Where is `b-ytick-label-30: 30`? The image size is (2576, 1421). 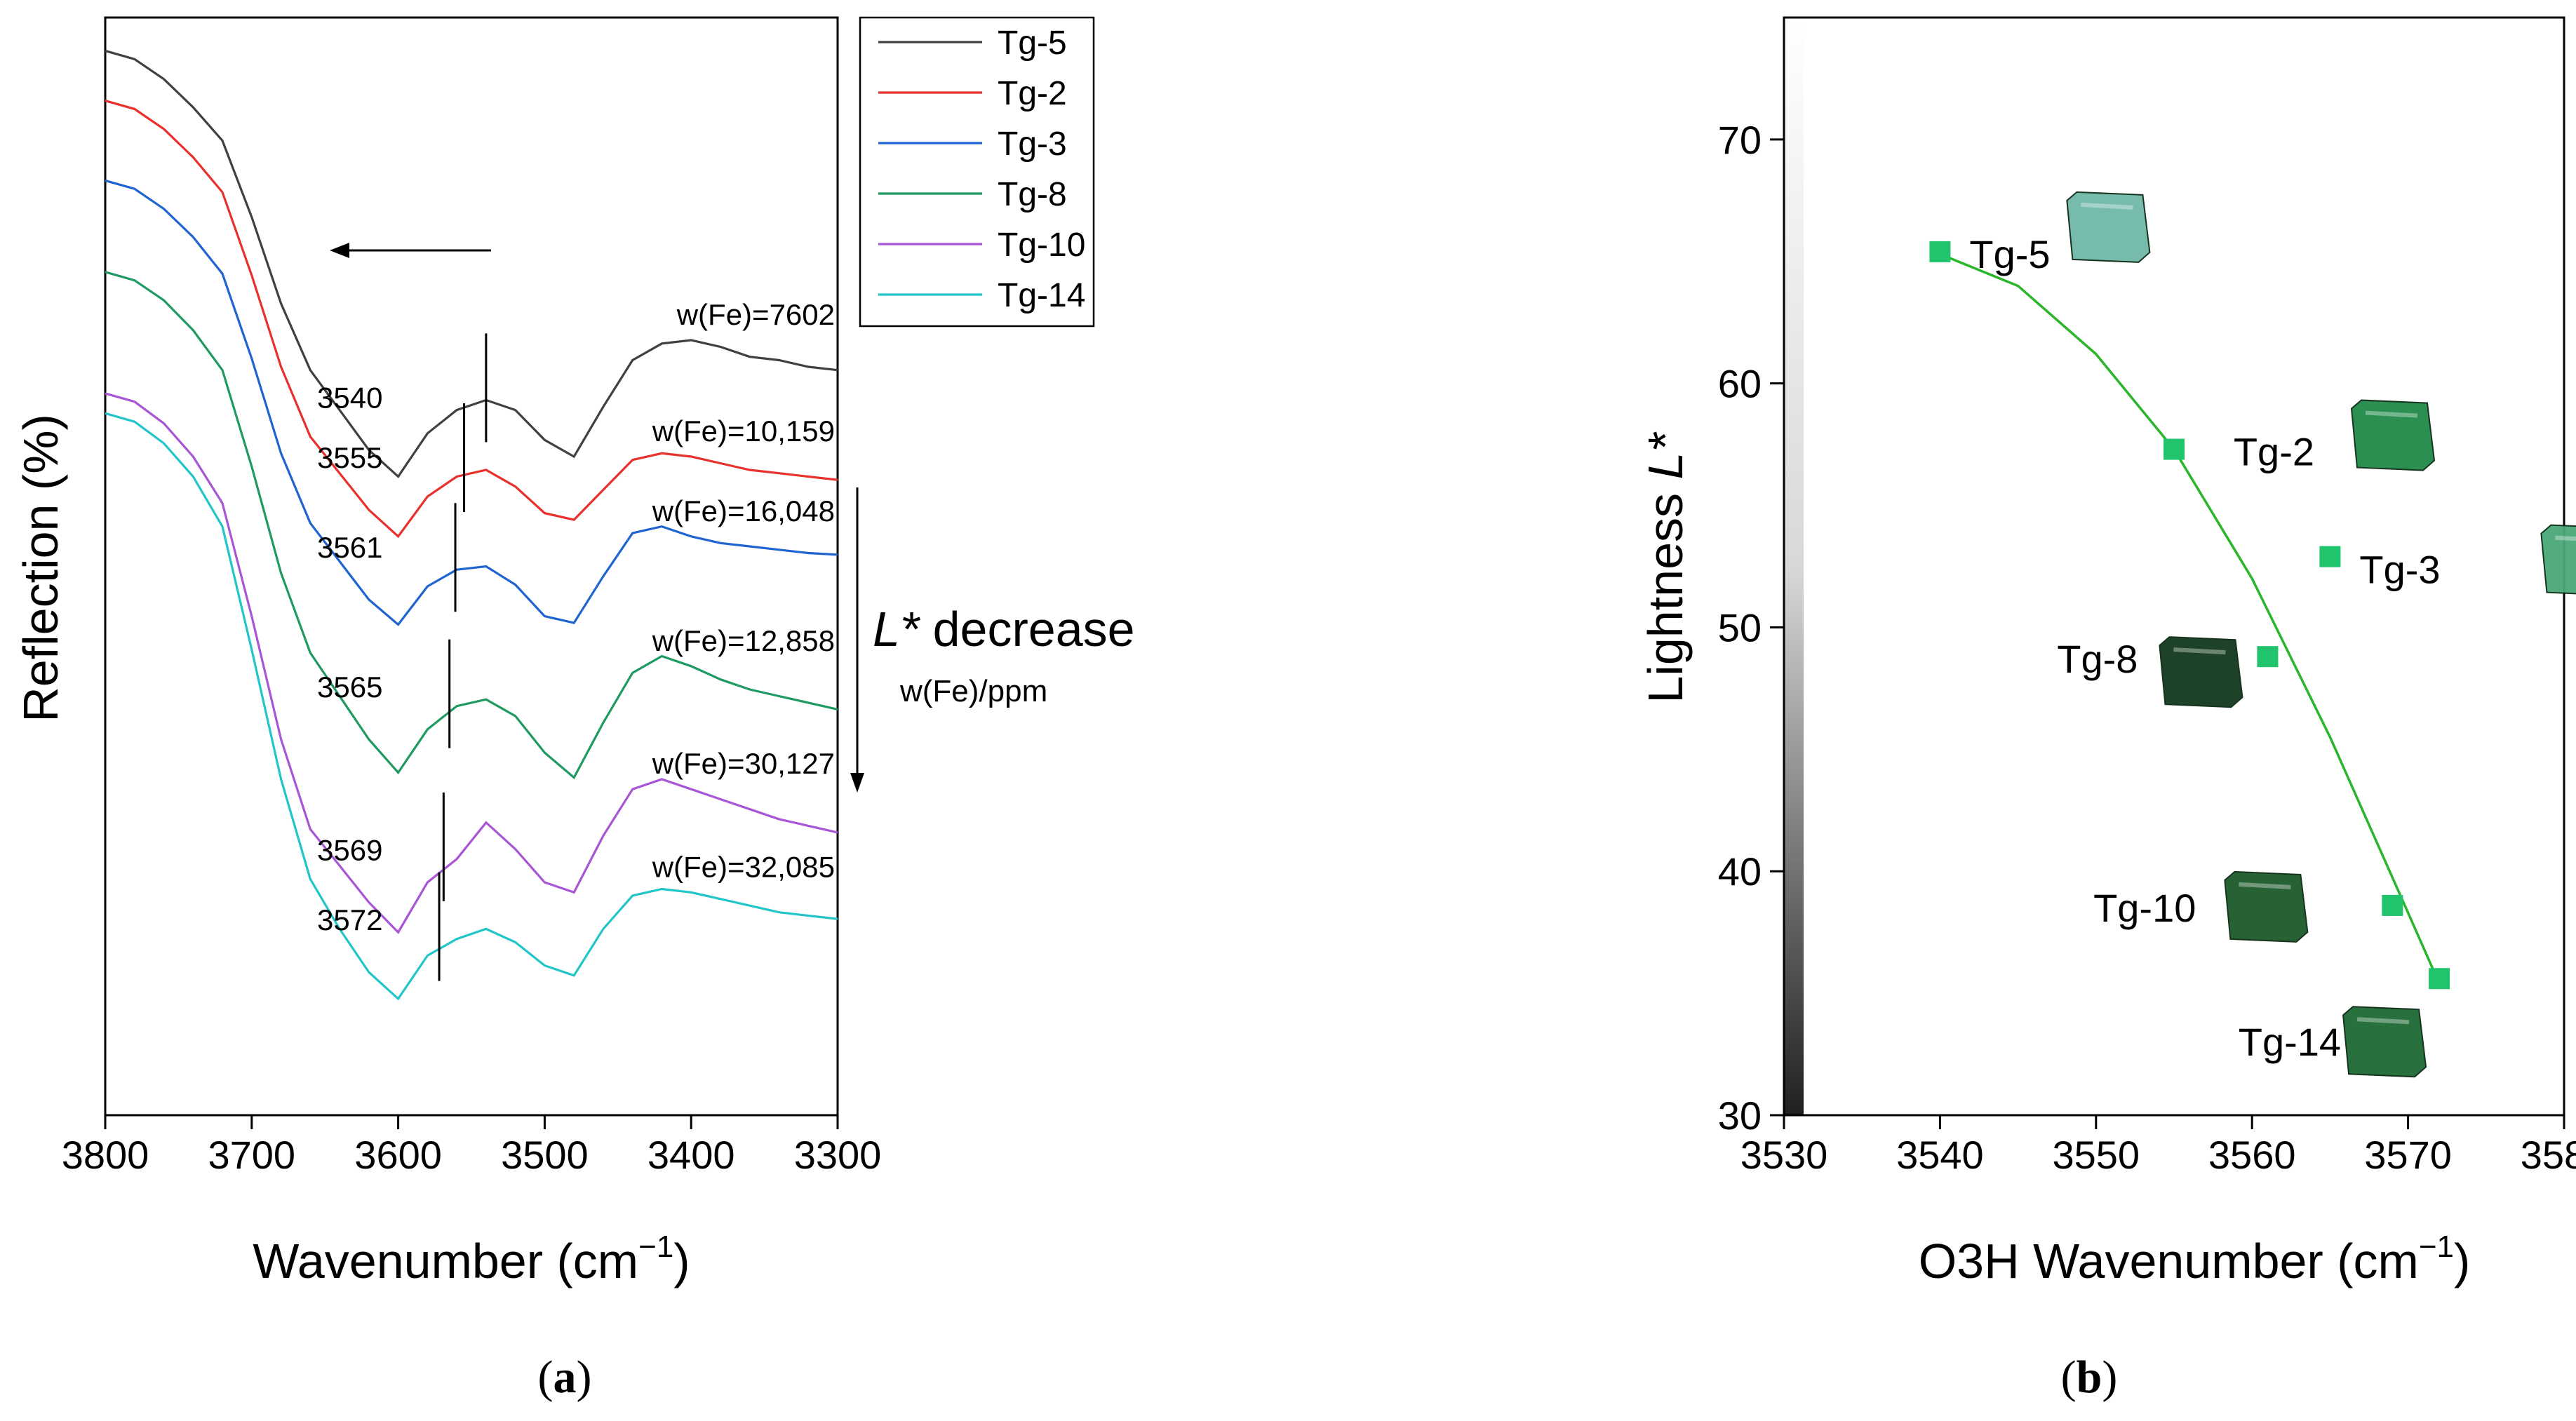 b-ytick-label-30: 30 is located at coordinates (1740, 1115).